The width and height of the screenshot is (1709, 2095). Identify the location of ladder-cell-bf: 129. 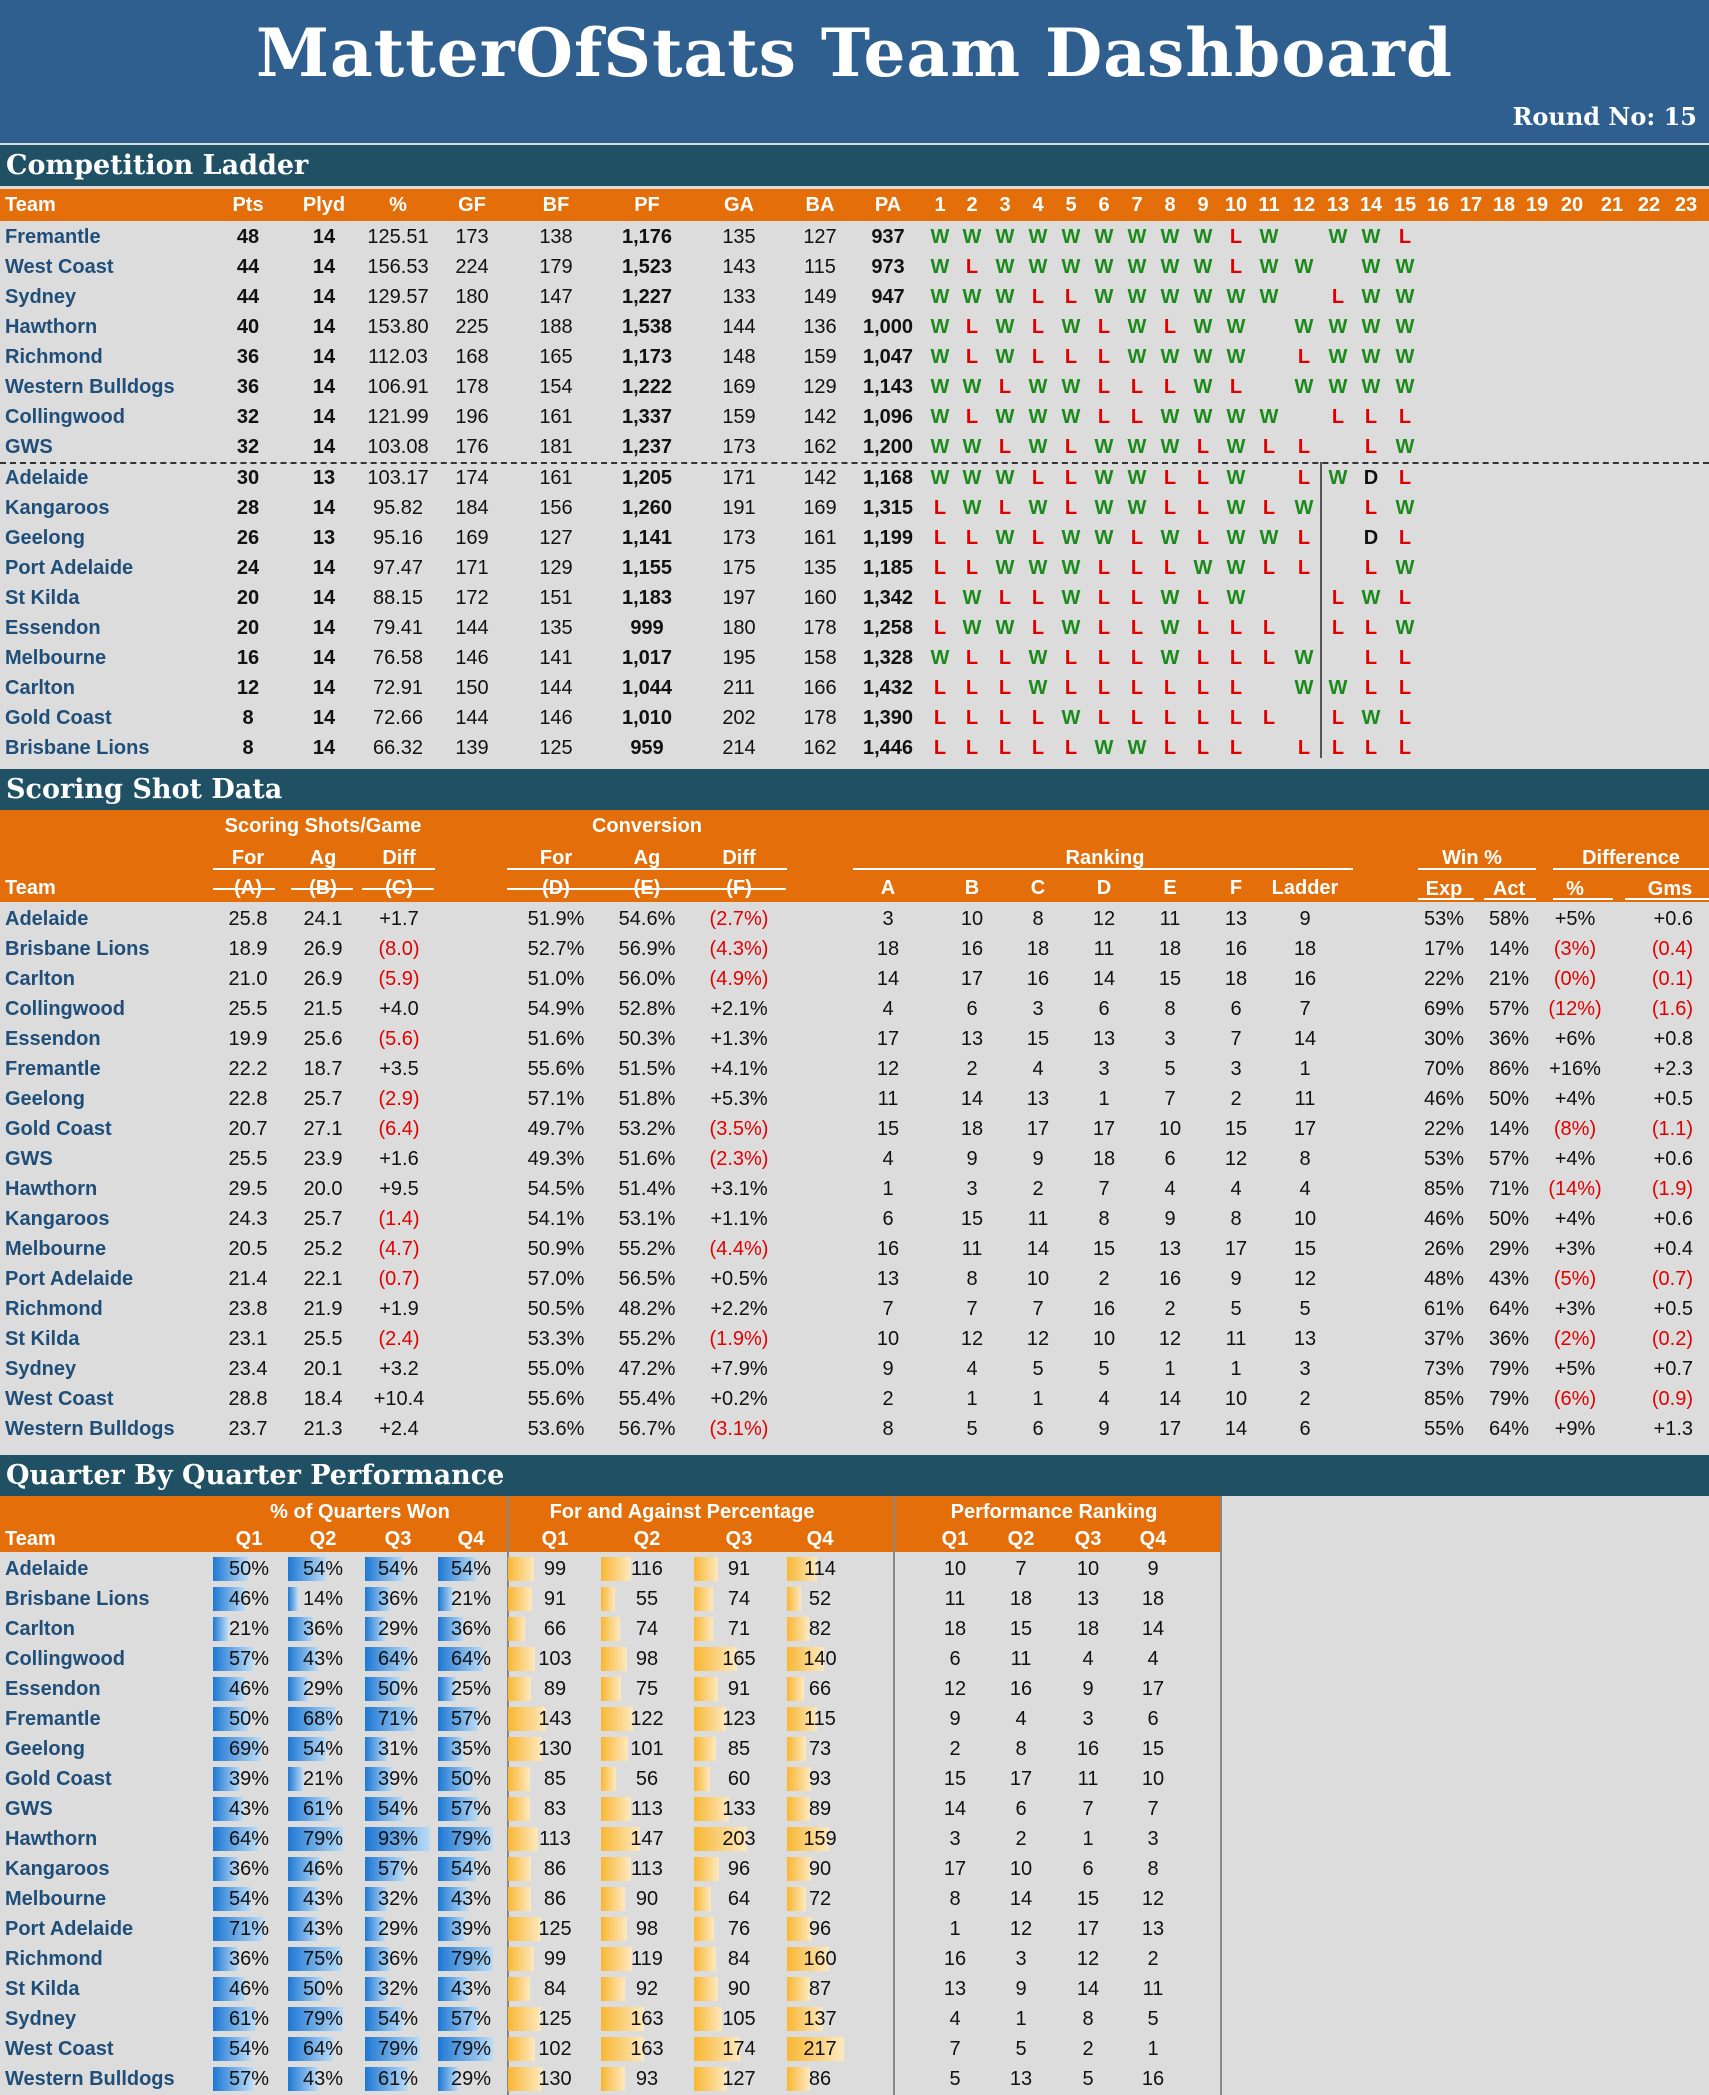
(556, 568).